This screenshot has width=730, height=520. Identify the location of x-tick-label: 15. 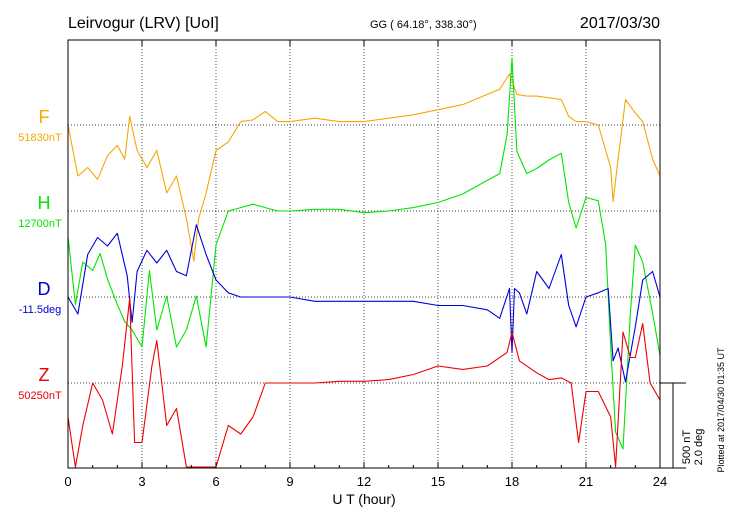
(438, 481).